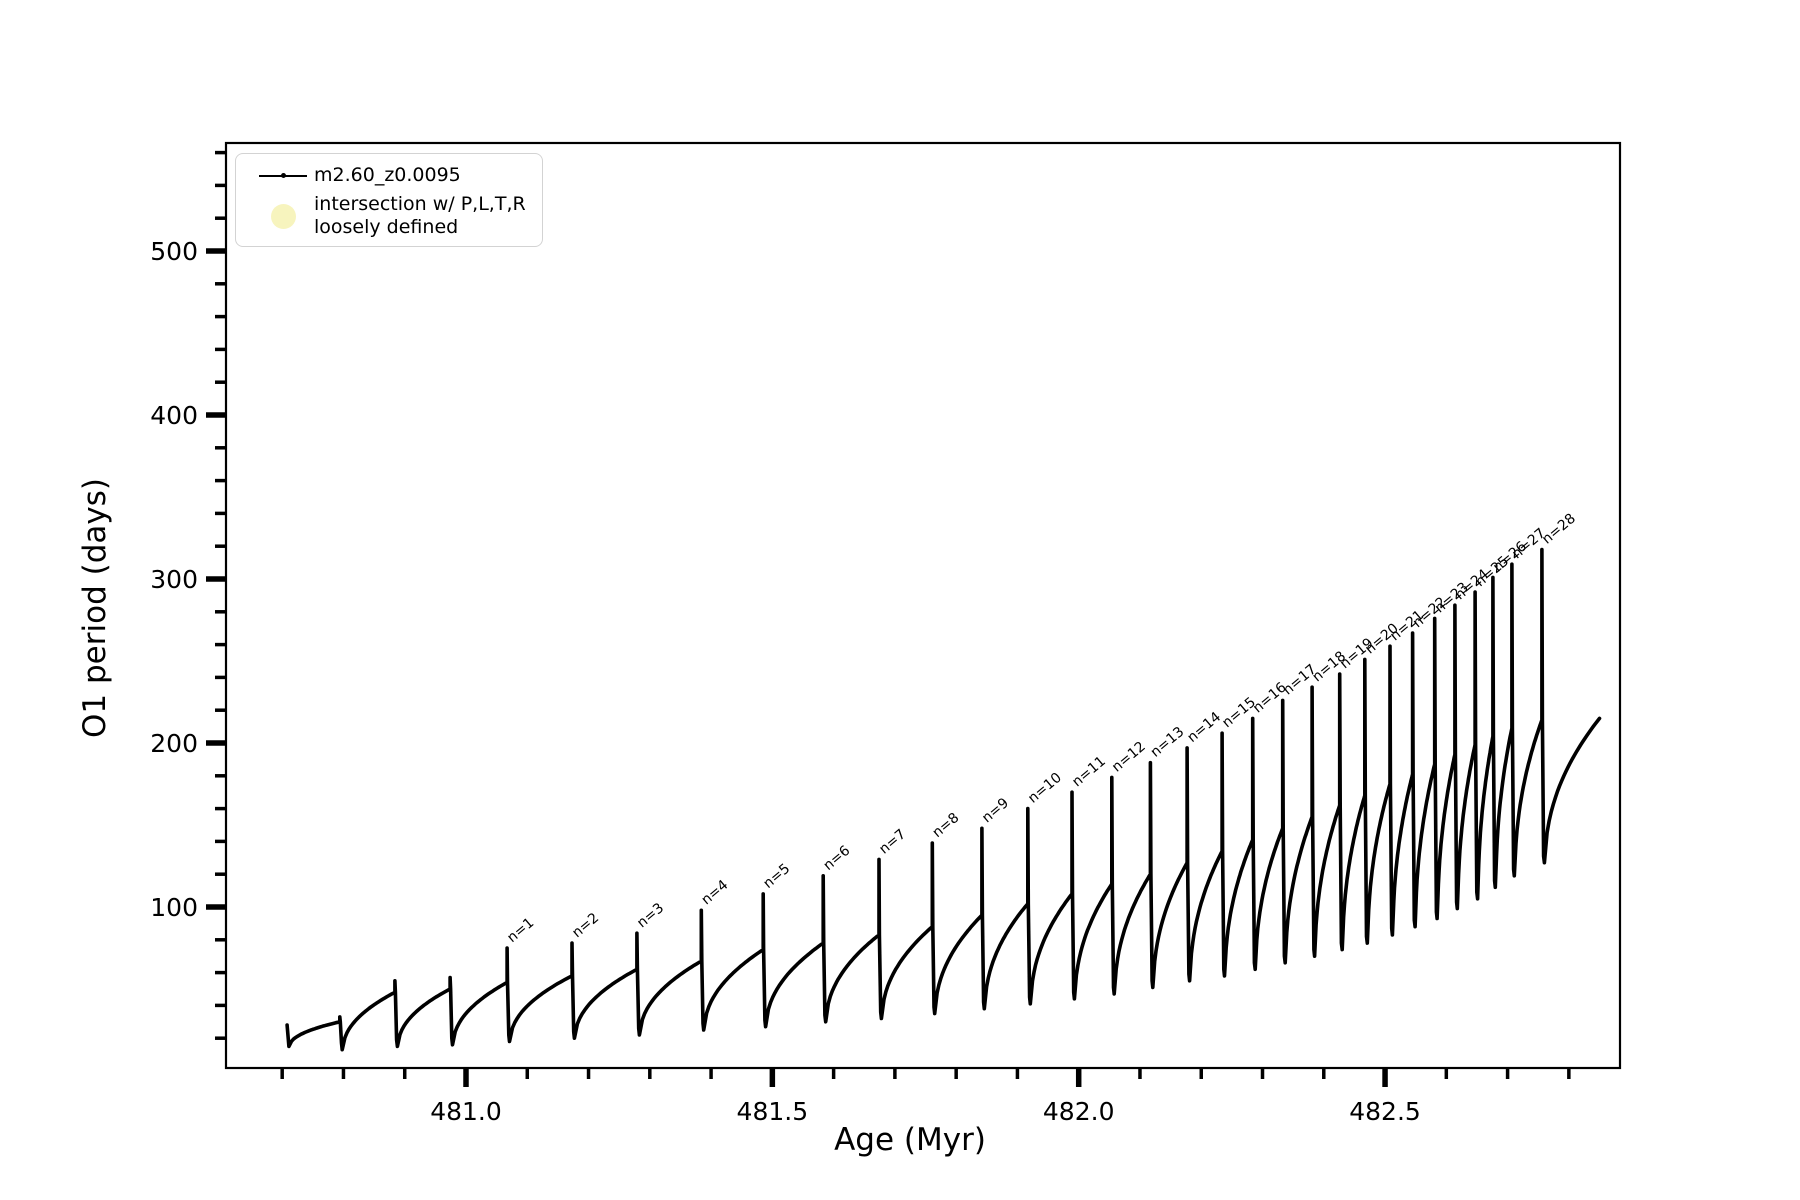 The width and height of the screenshot is (1800, 1200). Describe the element at coordinates (1089, 771) in the screenshot. I see `spike-annotation: n=11` at that location.